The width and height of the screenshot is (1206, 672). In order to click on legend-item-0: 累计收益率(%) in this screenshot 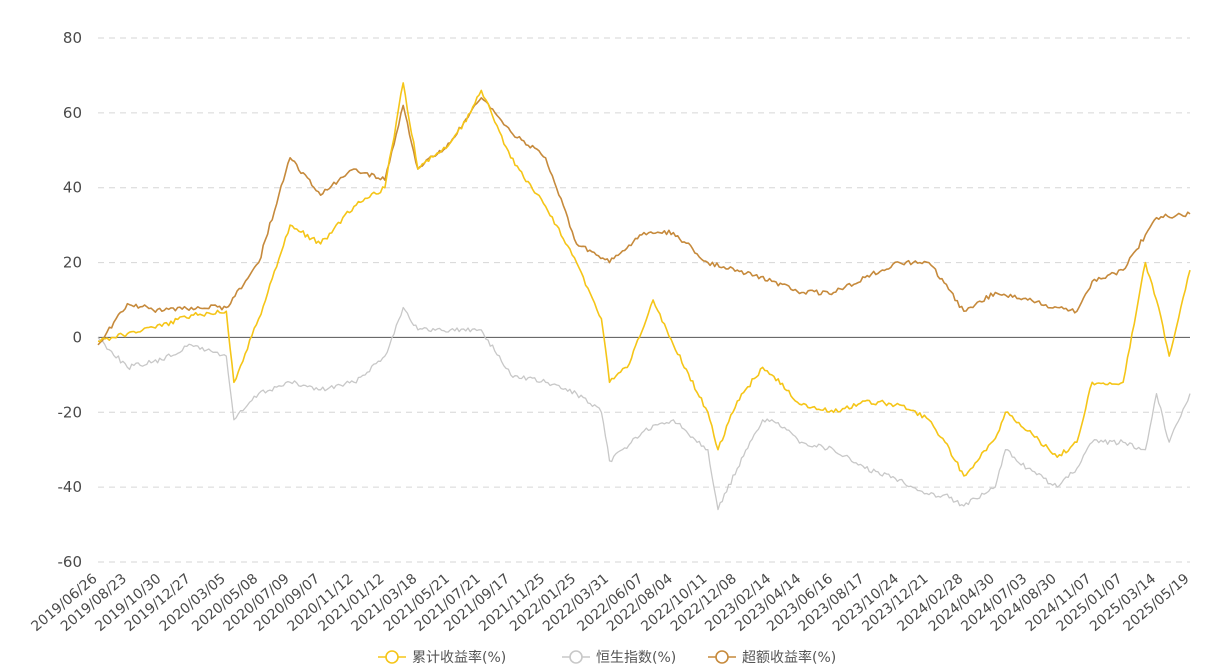, I will do `click(442, 657)`.